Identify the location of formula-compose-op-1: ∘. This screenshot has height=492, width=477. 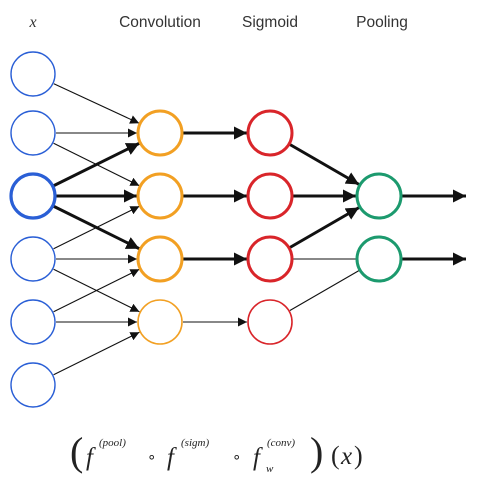
(151, 457).